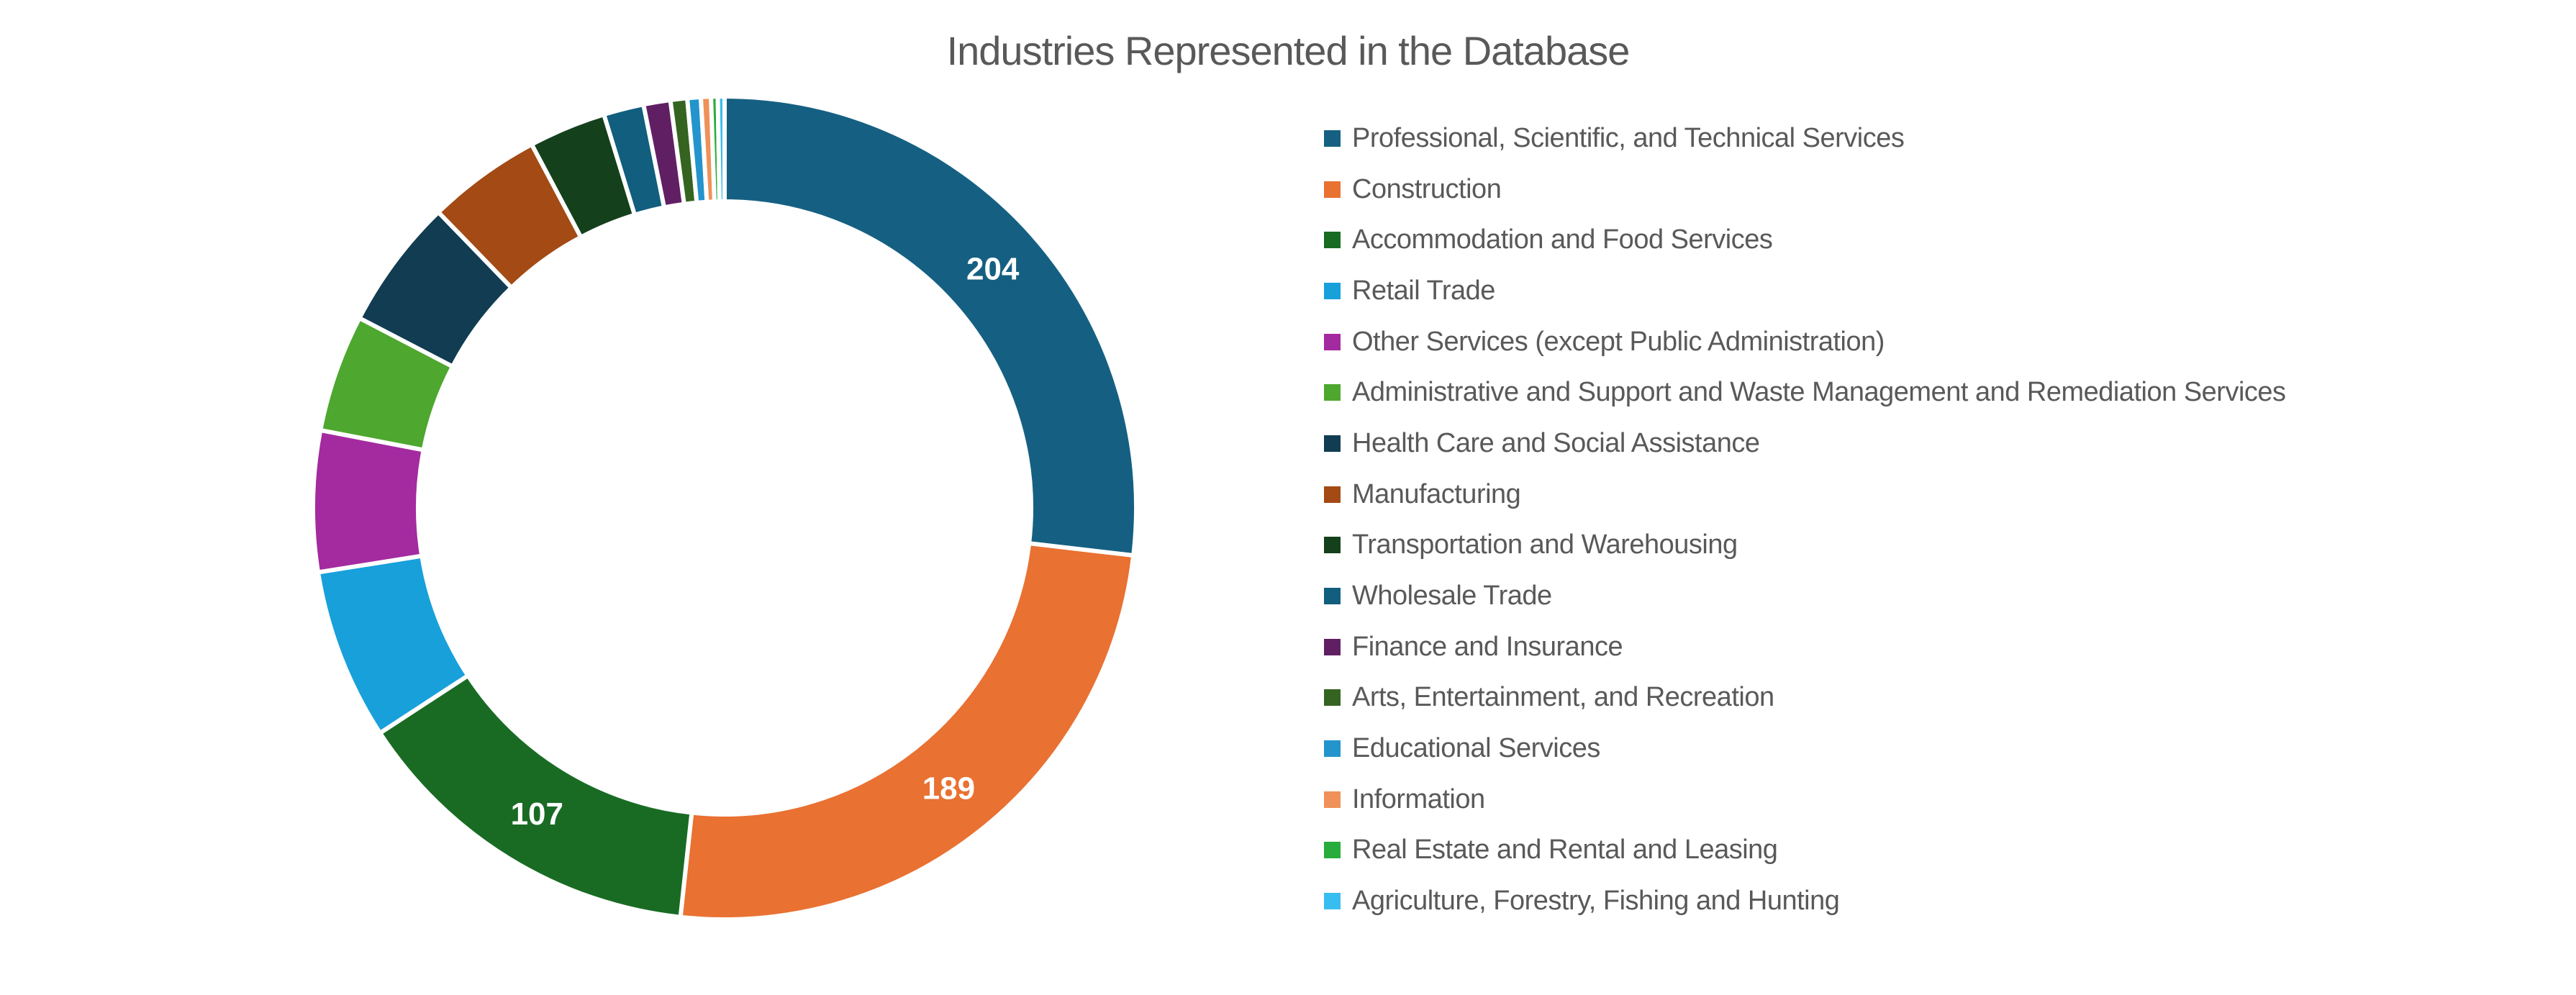  I want to click on legend-item-label: Educational Services, so click(1476, 748).